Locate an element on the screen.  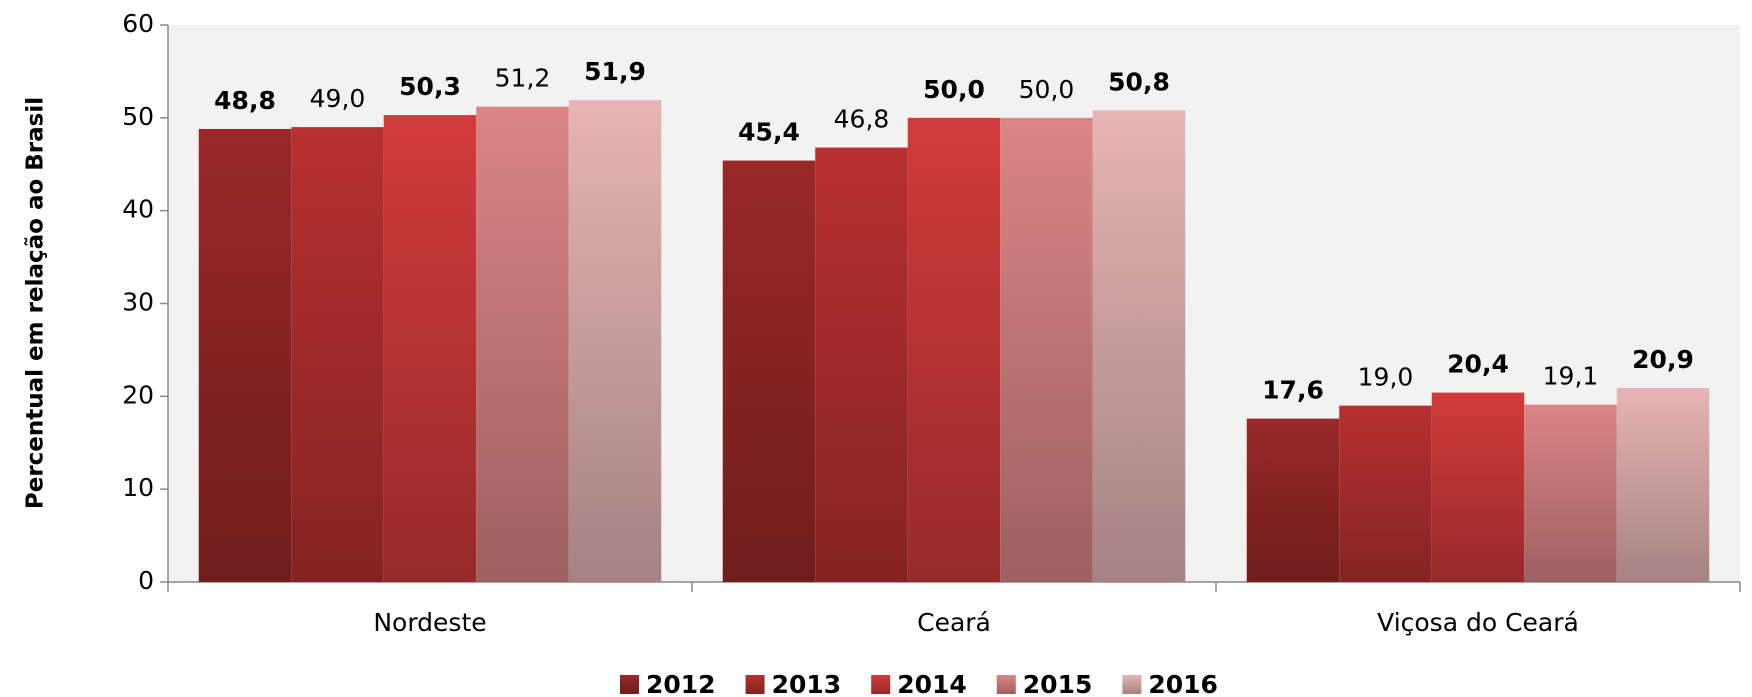
value-label: 20,4 is located at coordinates (1478, 364).